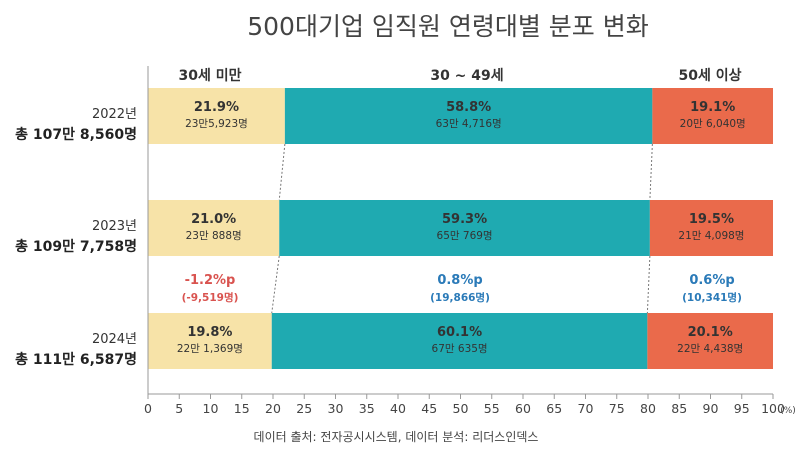 The width and height of the screenshot is (810, 459). I want to click on x-tick-label: 100, so click(773, 408).